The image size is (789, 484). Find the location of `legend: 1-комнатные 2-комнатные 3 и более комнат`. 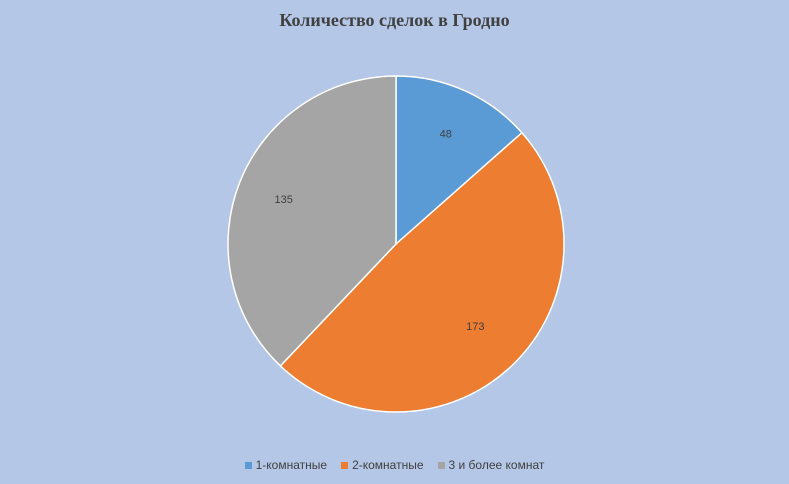

legend: 1-комнатные 2-комнатные 3 и более комнат is located at coordinates (394, 465).